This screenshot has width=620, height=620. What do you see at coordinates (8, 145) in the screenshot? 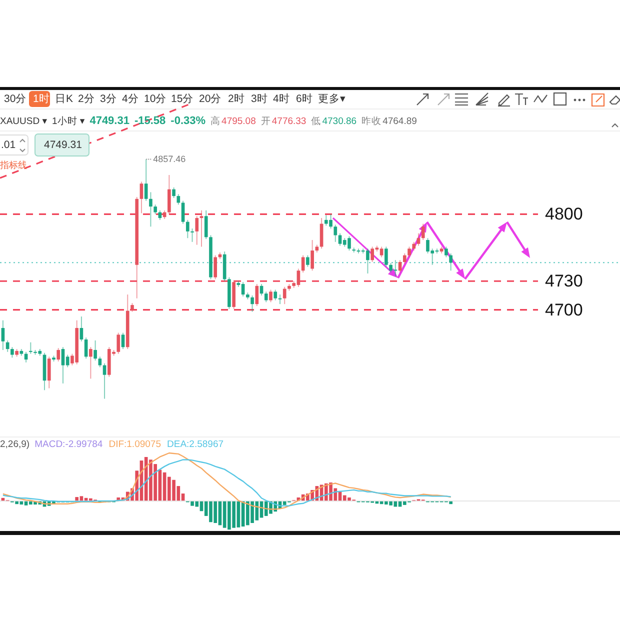
I see `annotation: .01` at bounding box center [8, 145].